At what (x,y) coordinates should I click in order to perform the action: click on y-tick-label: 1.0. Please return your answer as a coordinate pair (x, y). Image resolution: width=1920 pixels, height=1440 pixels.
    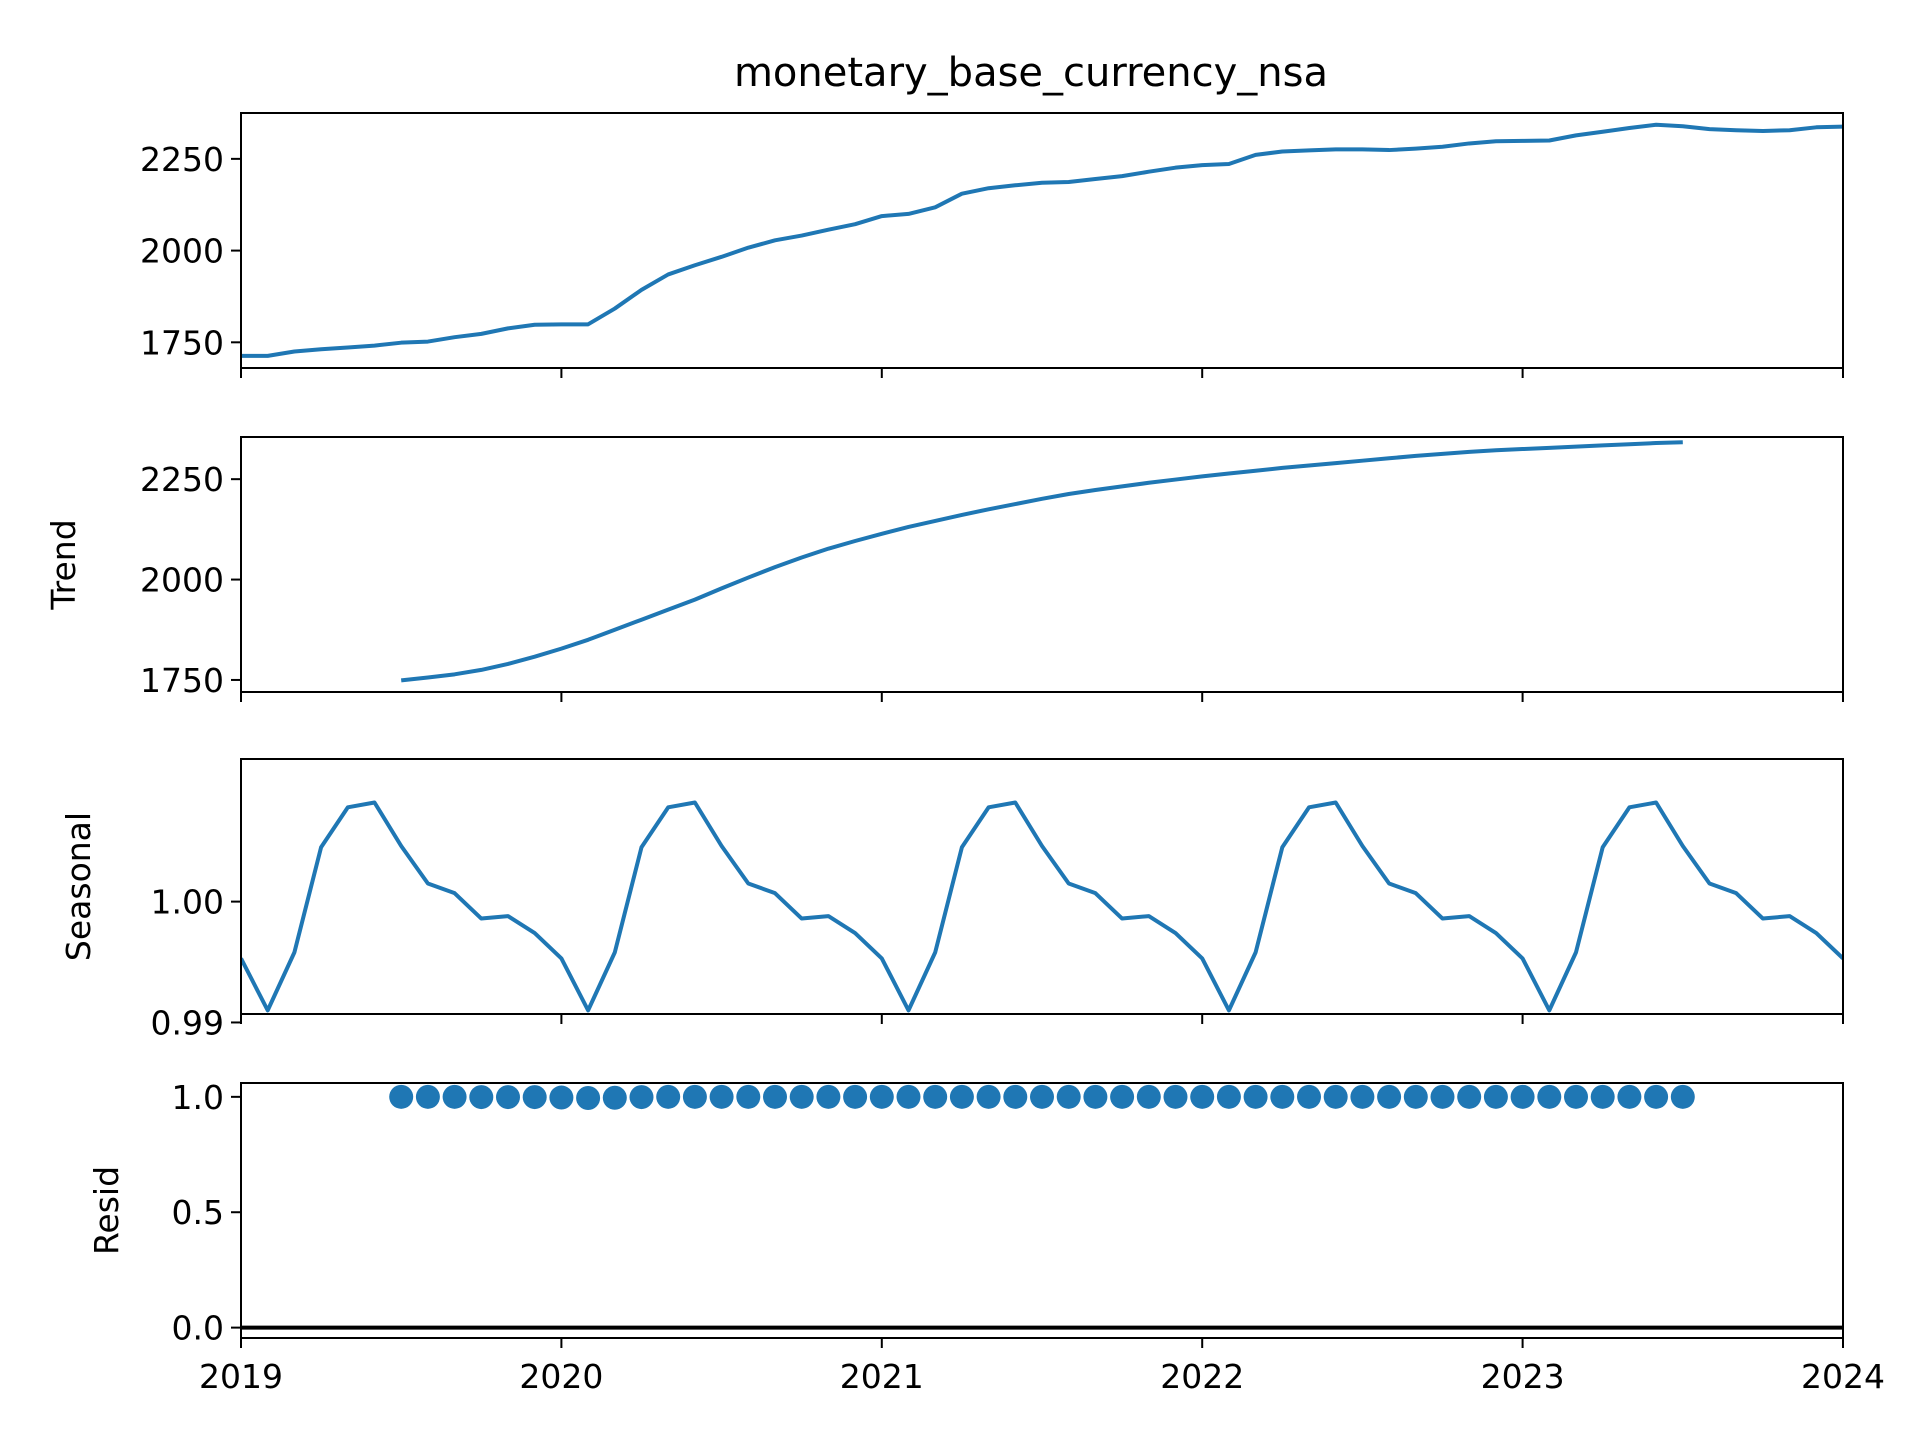
    Looking at the image, I should click on (198, 1097).